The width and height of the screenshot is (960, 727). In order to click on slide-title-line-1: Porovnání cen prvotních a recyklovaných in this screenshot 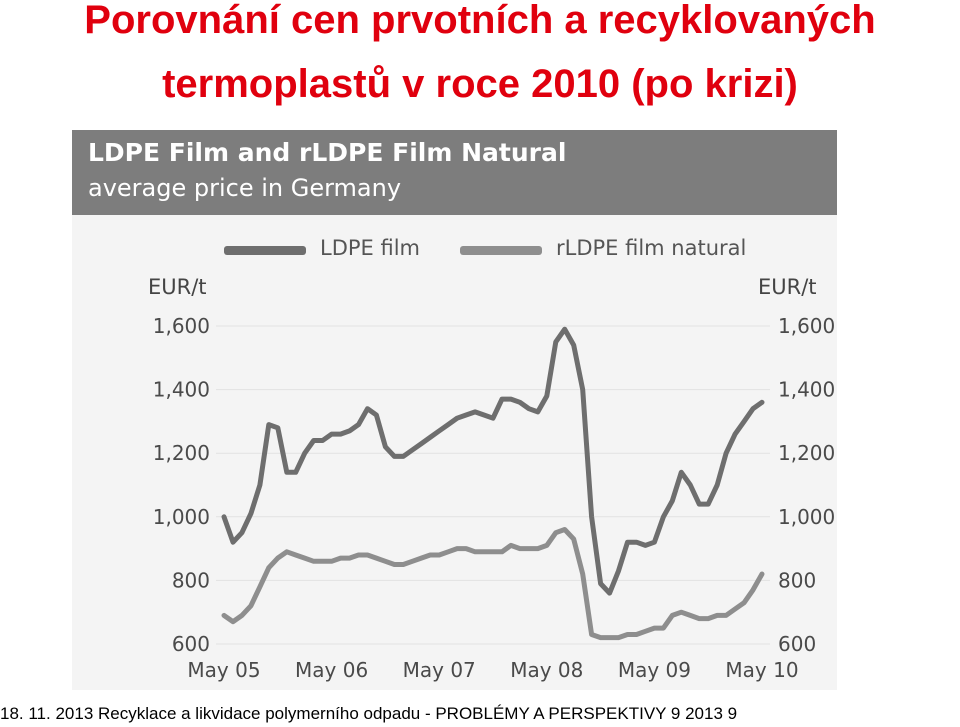, I will do `click(480, 21)`.